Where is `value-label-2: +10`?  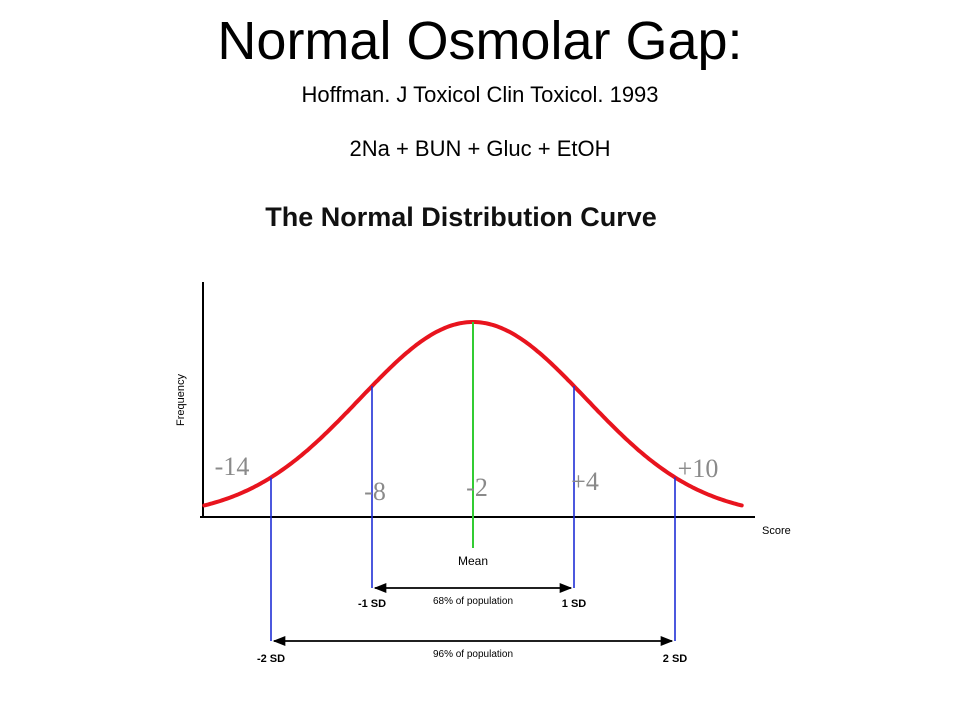
value-label-2: +10 is located at coordinates (698, 468).